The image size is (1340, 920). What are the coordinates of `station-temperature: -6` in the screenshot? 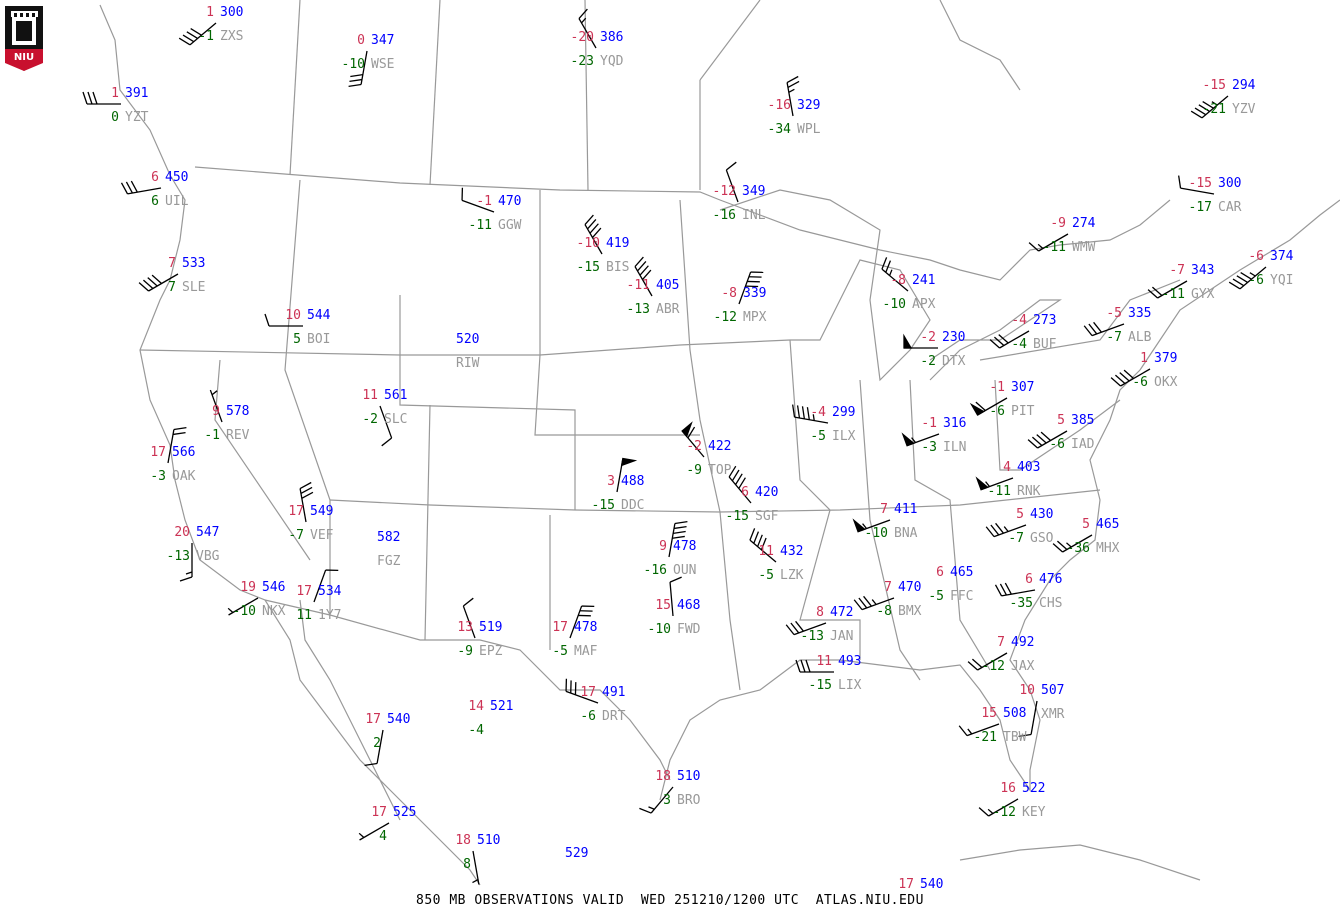 It's located at (1256, 256).